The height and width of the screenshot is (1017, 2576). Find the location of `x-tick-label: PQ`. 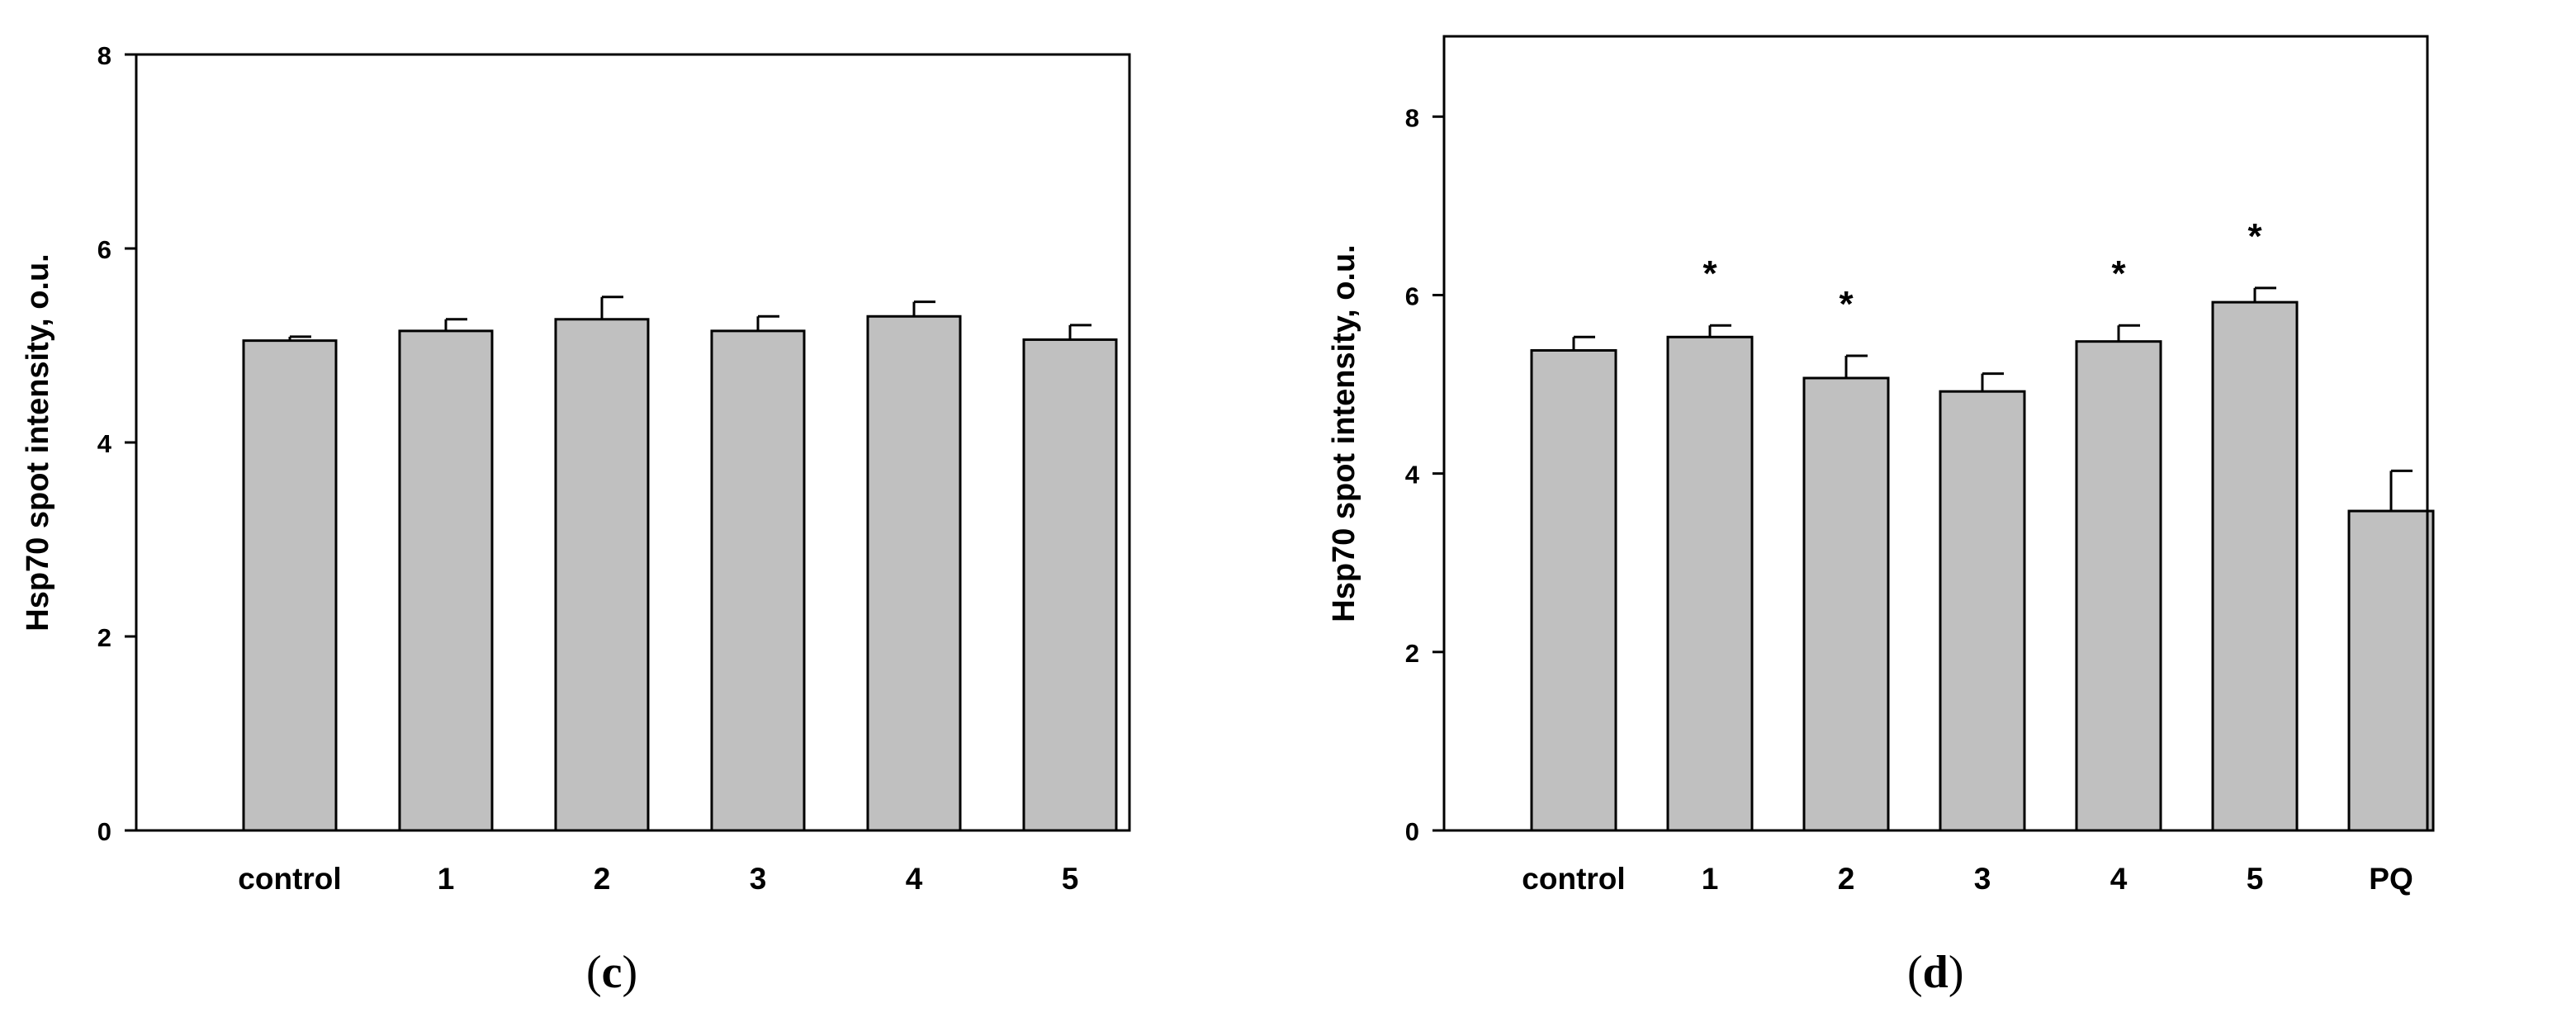

x-tick-label: PQ is located at coordinates (2391, 879).